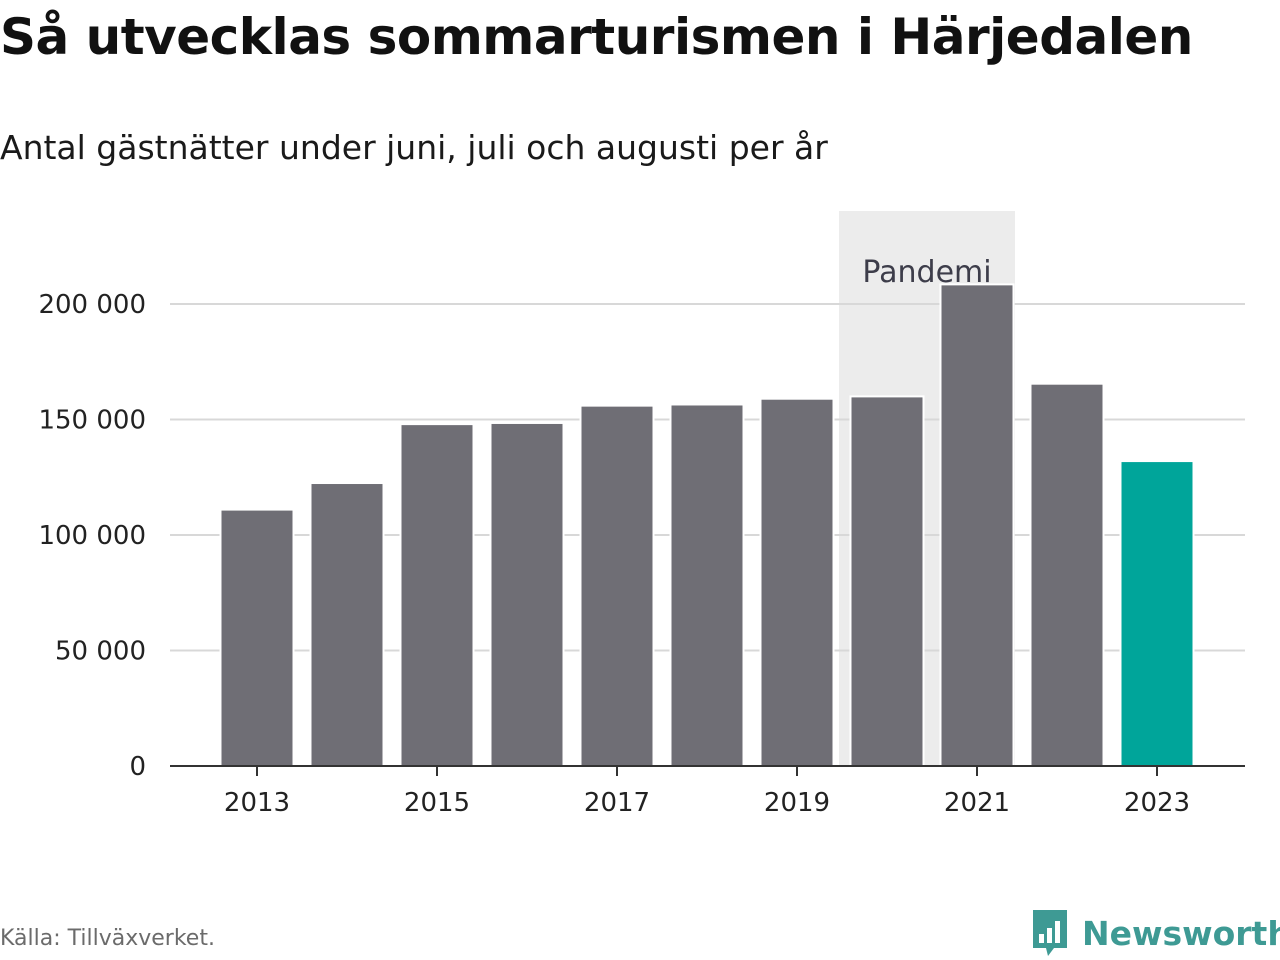  What do you see at coordinates (596, 37) in the screenshot?
I see `chart-title: Så utvecklas sommarturismen i Härjedalen` at bounding box center [596, 37].